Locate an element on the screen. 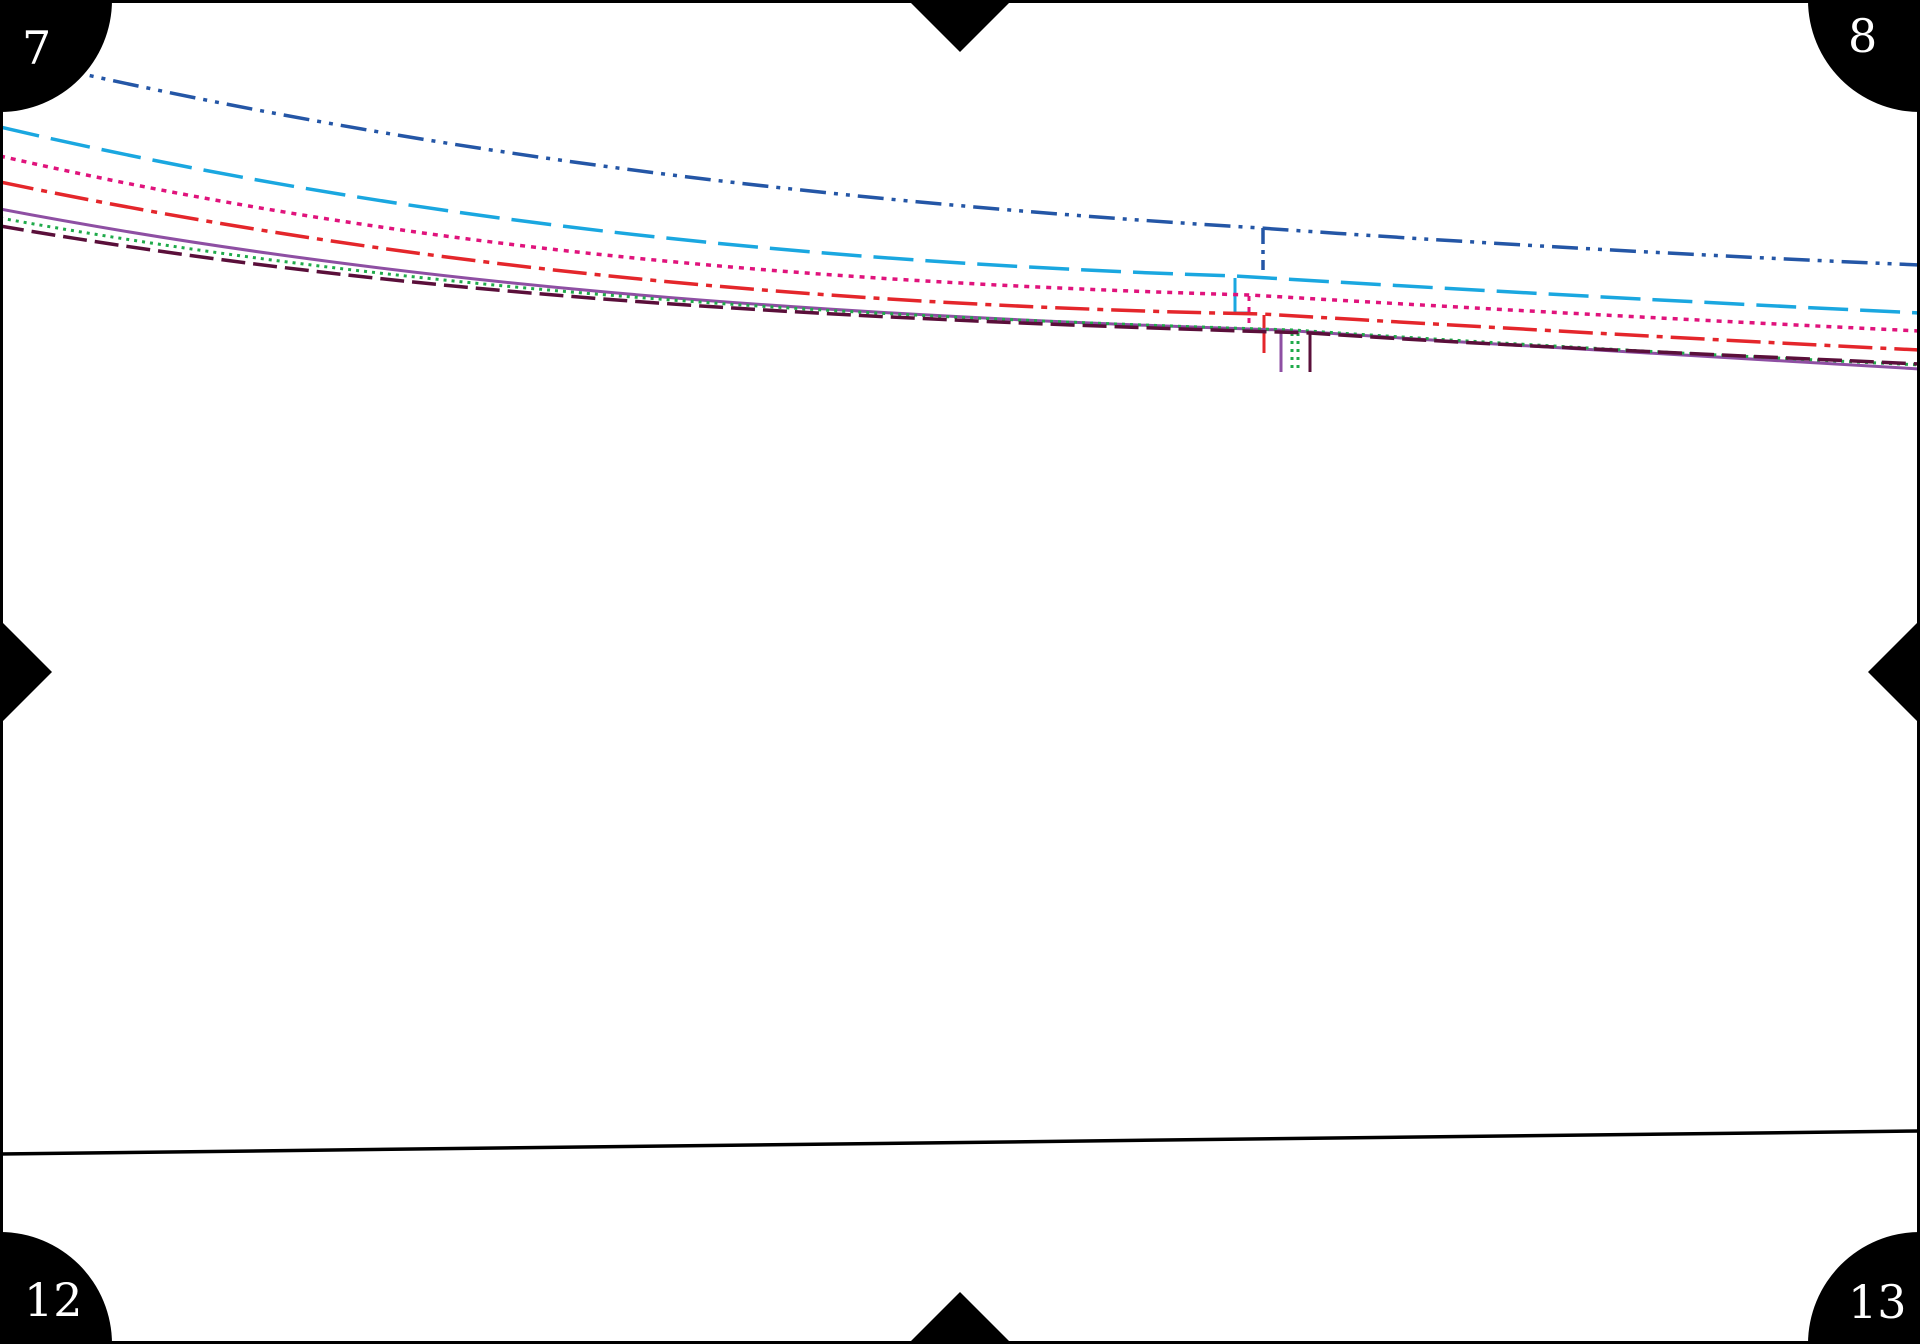 The height and width of the screenshot is (1344, 1920). corner-top-left is located at coordinates (56, 56).